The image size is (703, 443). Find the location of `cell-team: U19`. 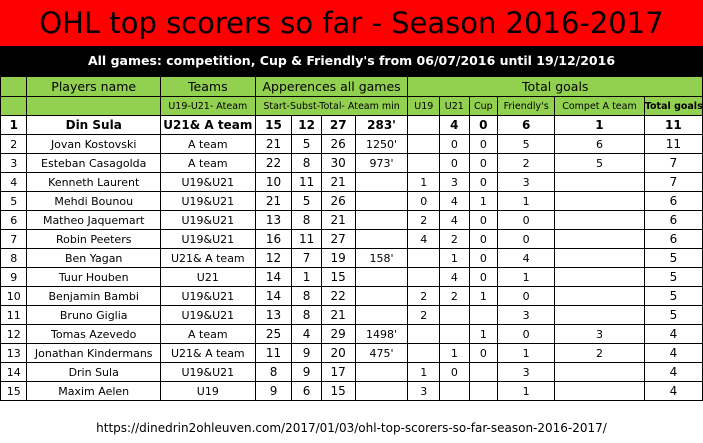

cell-team: U19 is located at coordinates (207, 391).